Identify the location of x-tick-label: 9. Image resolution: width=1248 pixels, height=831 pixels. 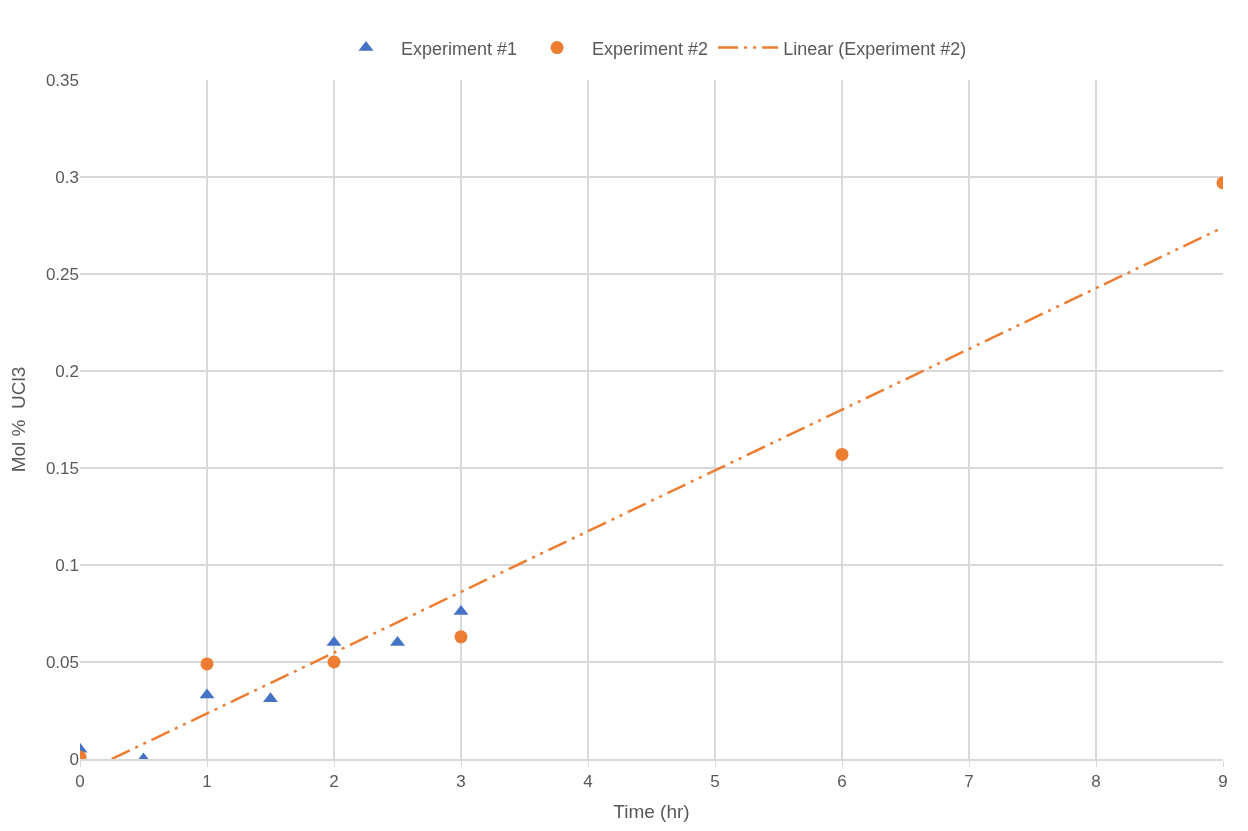
(1223, 782).